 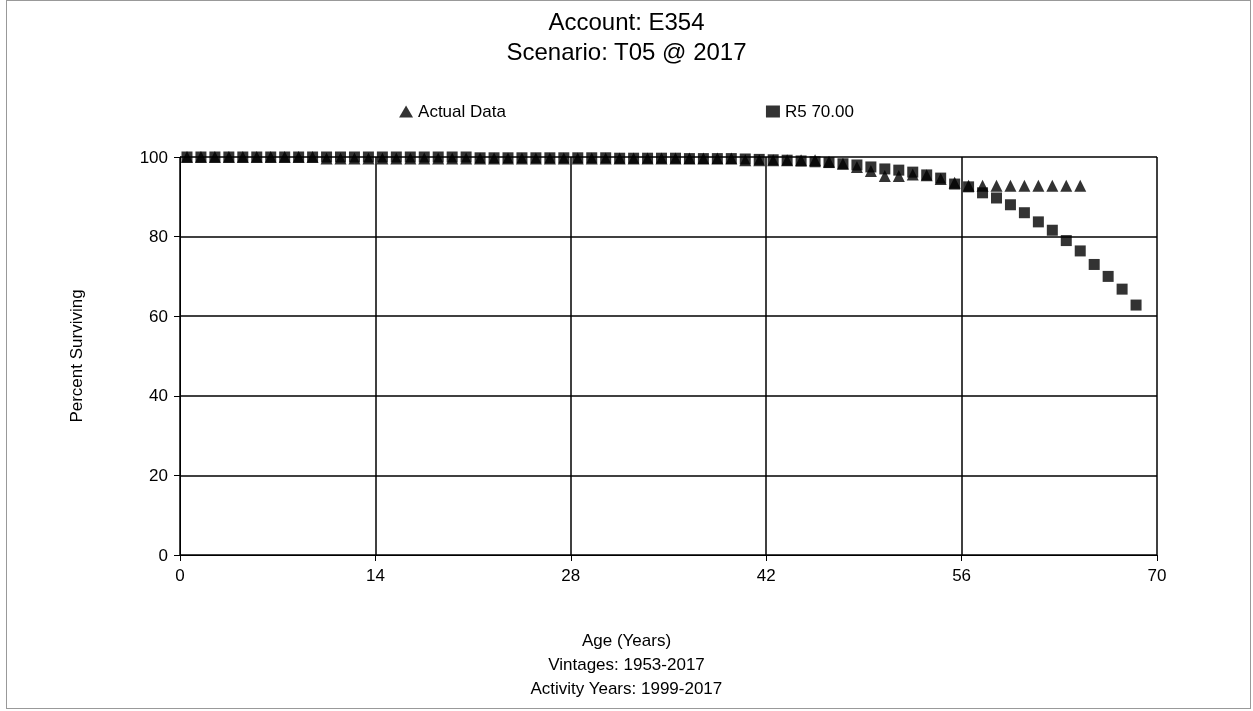 What do you see at coordinates (626, 688) in the screenshot?
I see `text: Activity Years: 1999-2017` at bounding box center [626, 688].